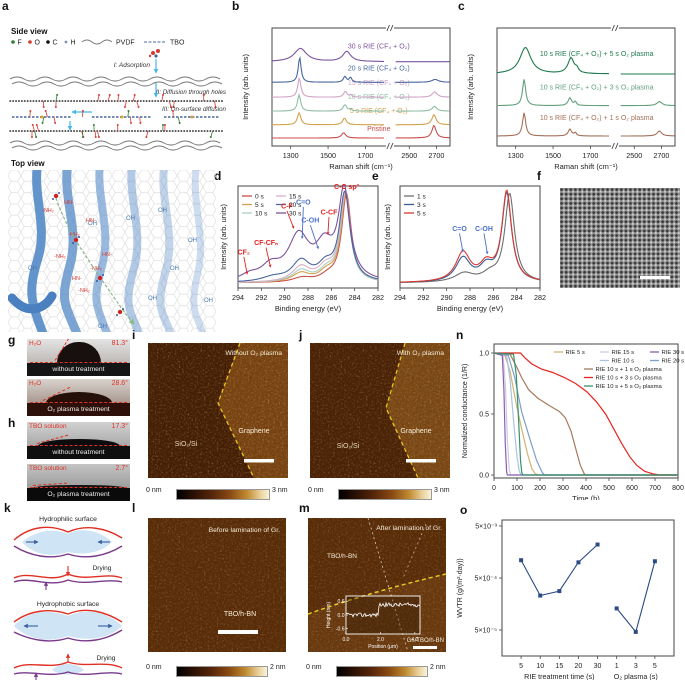  Describe the element at coordinates (378, 297) in the screenshot. I see `x-tick-label: 282` at that location.